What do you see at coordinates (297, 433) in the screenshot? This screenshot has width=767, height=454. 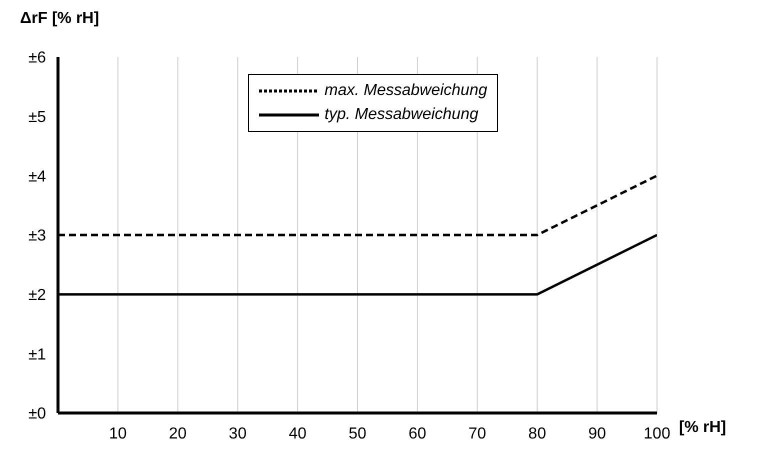 I see `x-tick-label: 40` at bounding box center [297, 433].